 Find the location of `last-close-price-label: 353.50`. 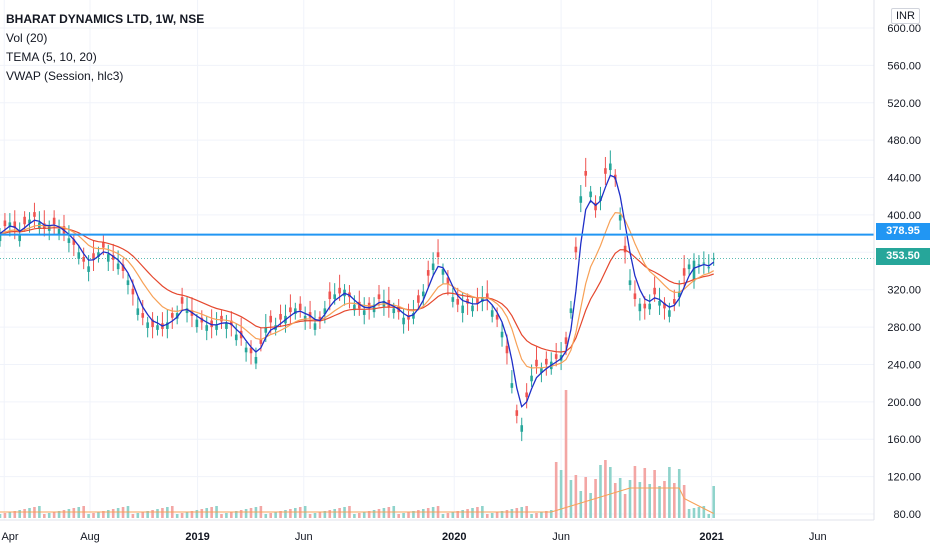

last-close-price-label: 353.50 is located at coordinates (903, 256).